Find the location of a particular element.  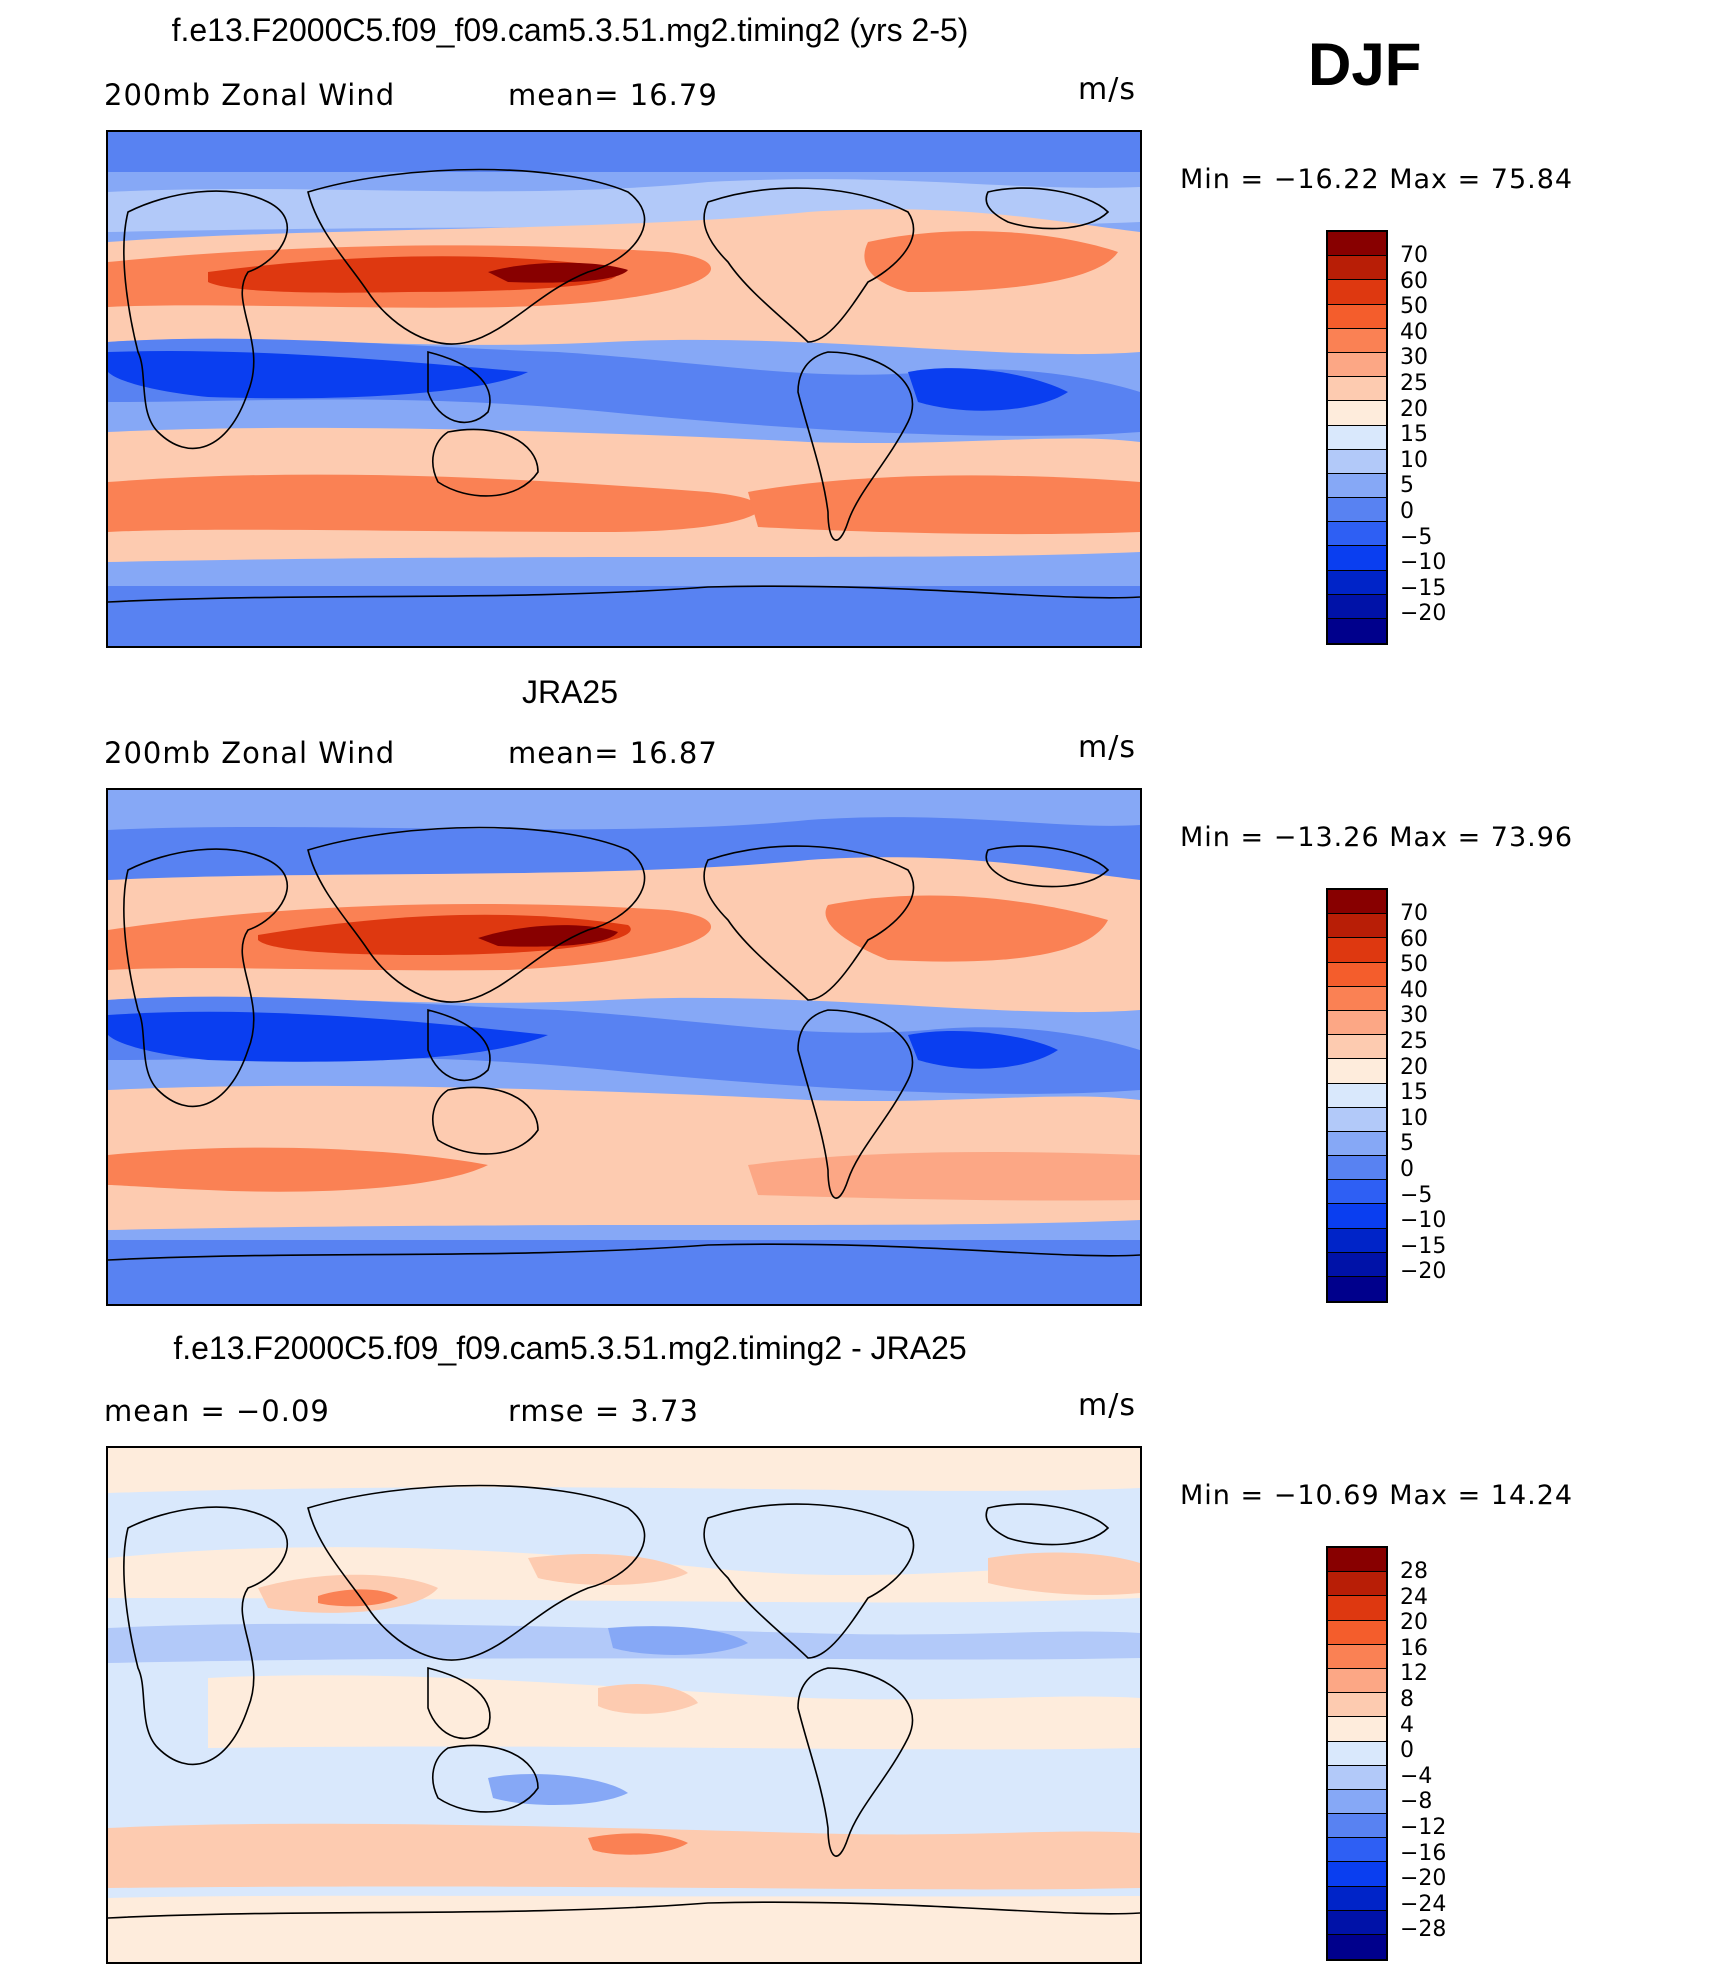

panel-3-units: m/s is located at coordinates (1107, 1405).